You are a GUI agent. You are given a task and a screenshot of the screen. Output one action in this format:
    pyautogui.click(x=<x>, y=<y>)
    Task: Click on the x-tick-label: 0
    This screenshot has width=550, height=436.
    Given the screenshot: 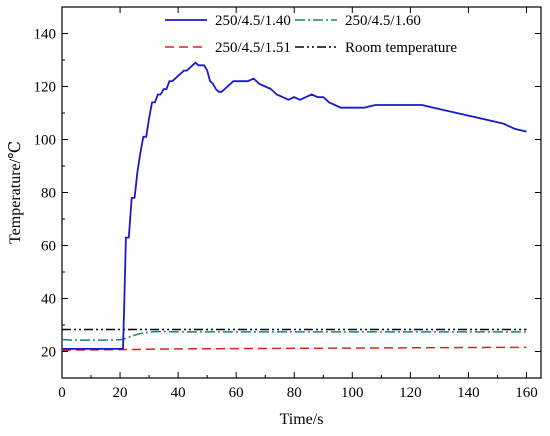 What is the action you would take?
    pyautogui.click(x=62, y=393)
    